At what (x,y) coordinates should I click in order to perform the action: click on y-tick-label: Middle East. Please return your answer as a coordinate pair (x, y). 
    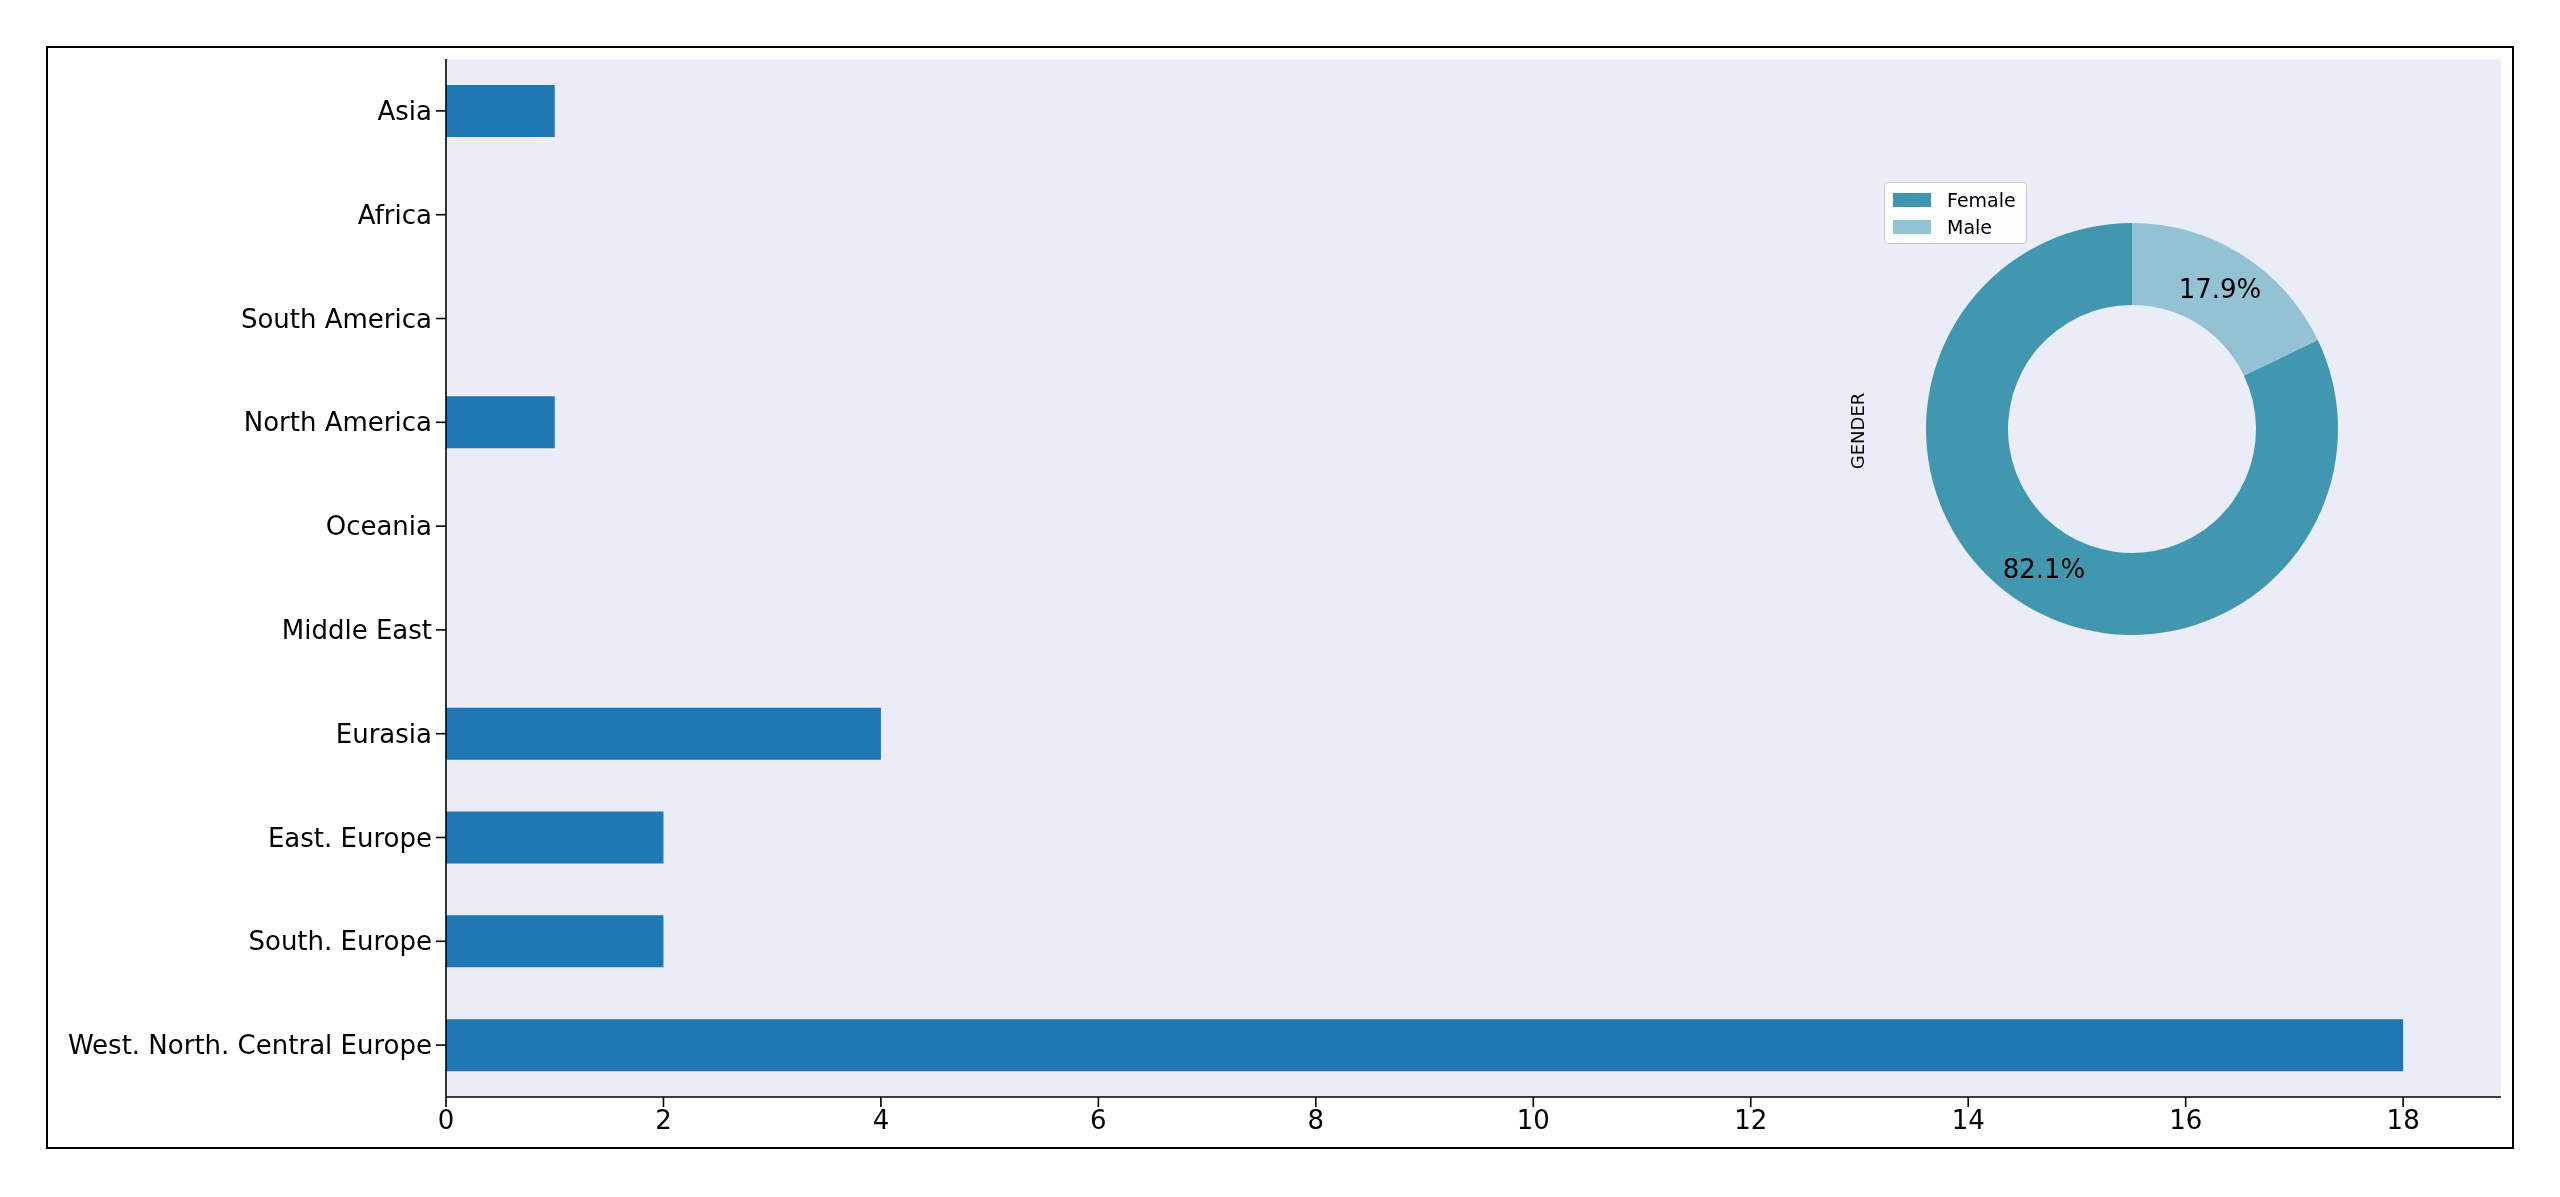
    Looking at the image, I should click on (356, 629).